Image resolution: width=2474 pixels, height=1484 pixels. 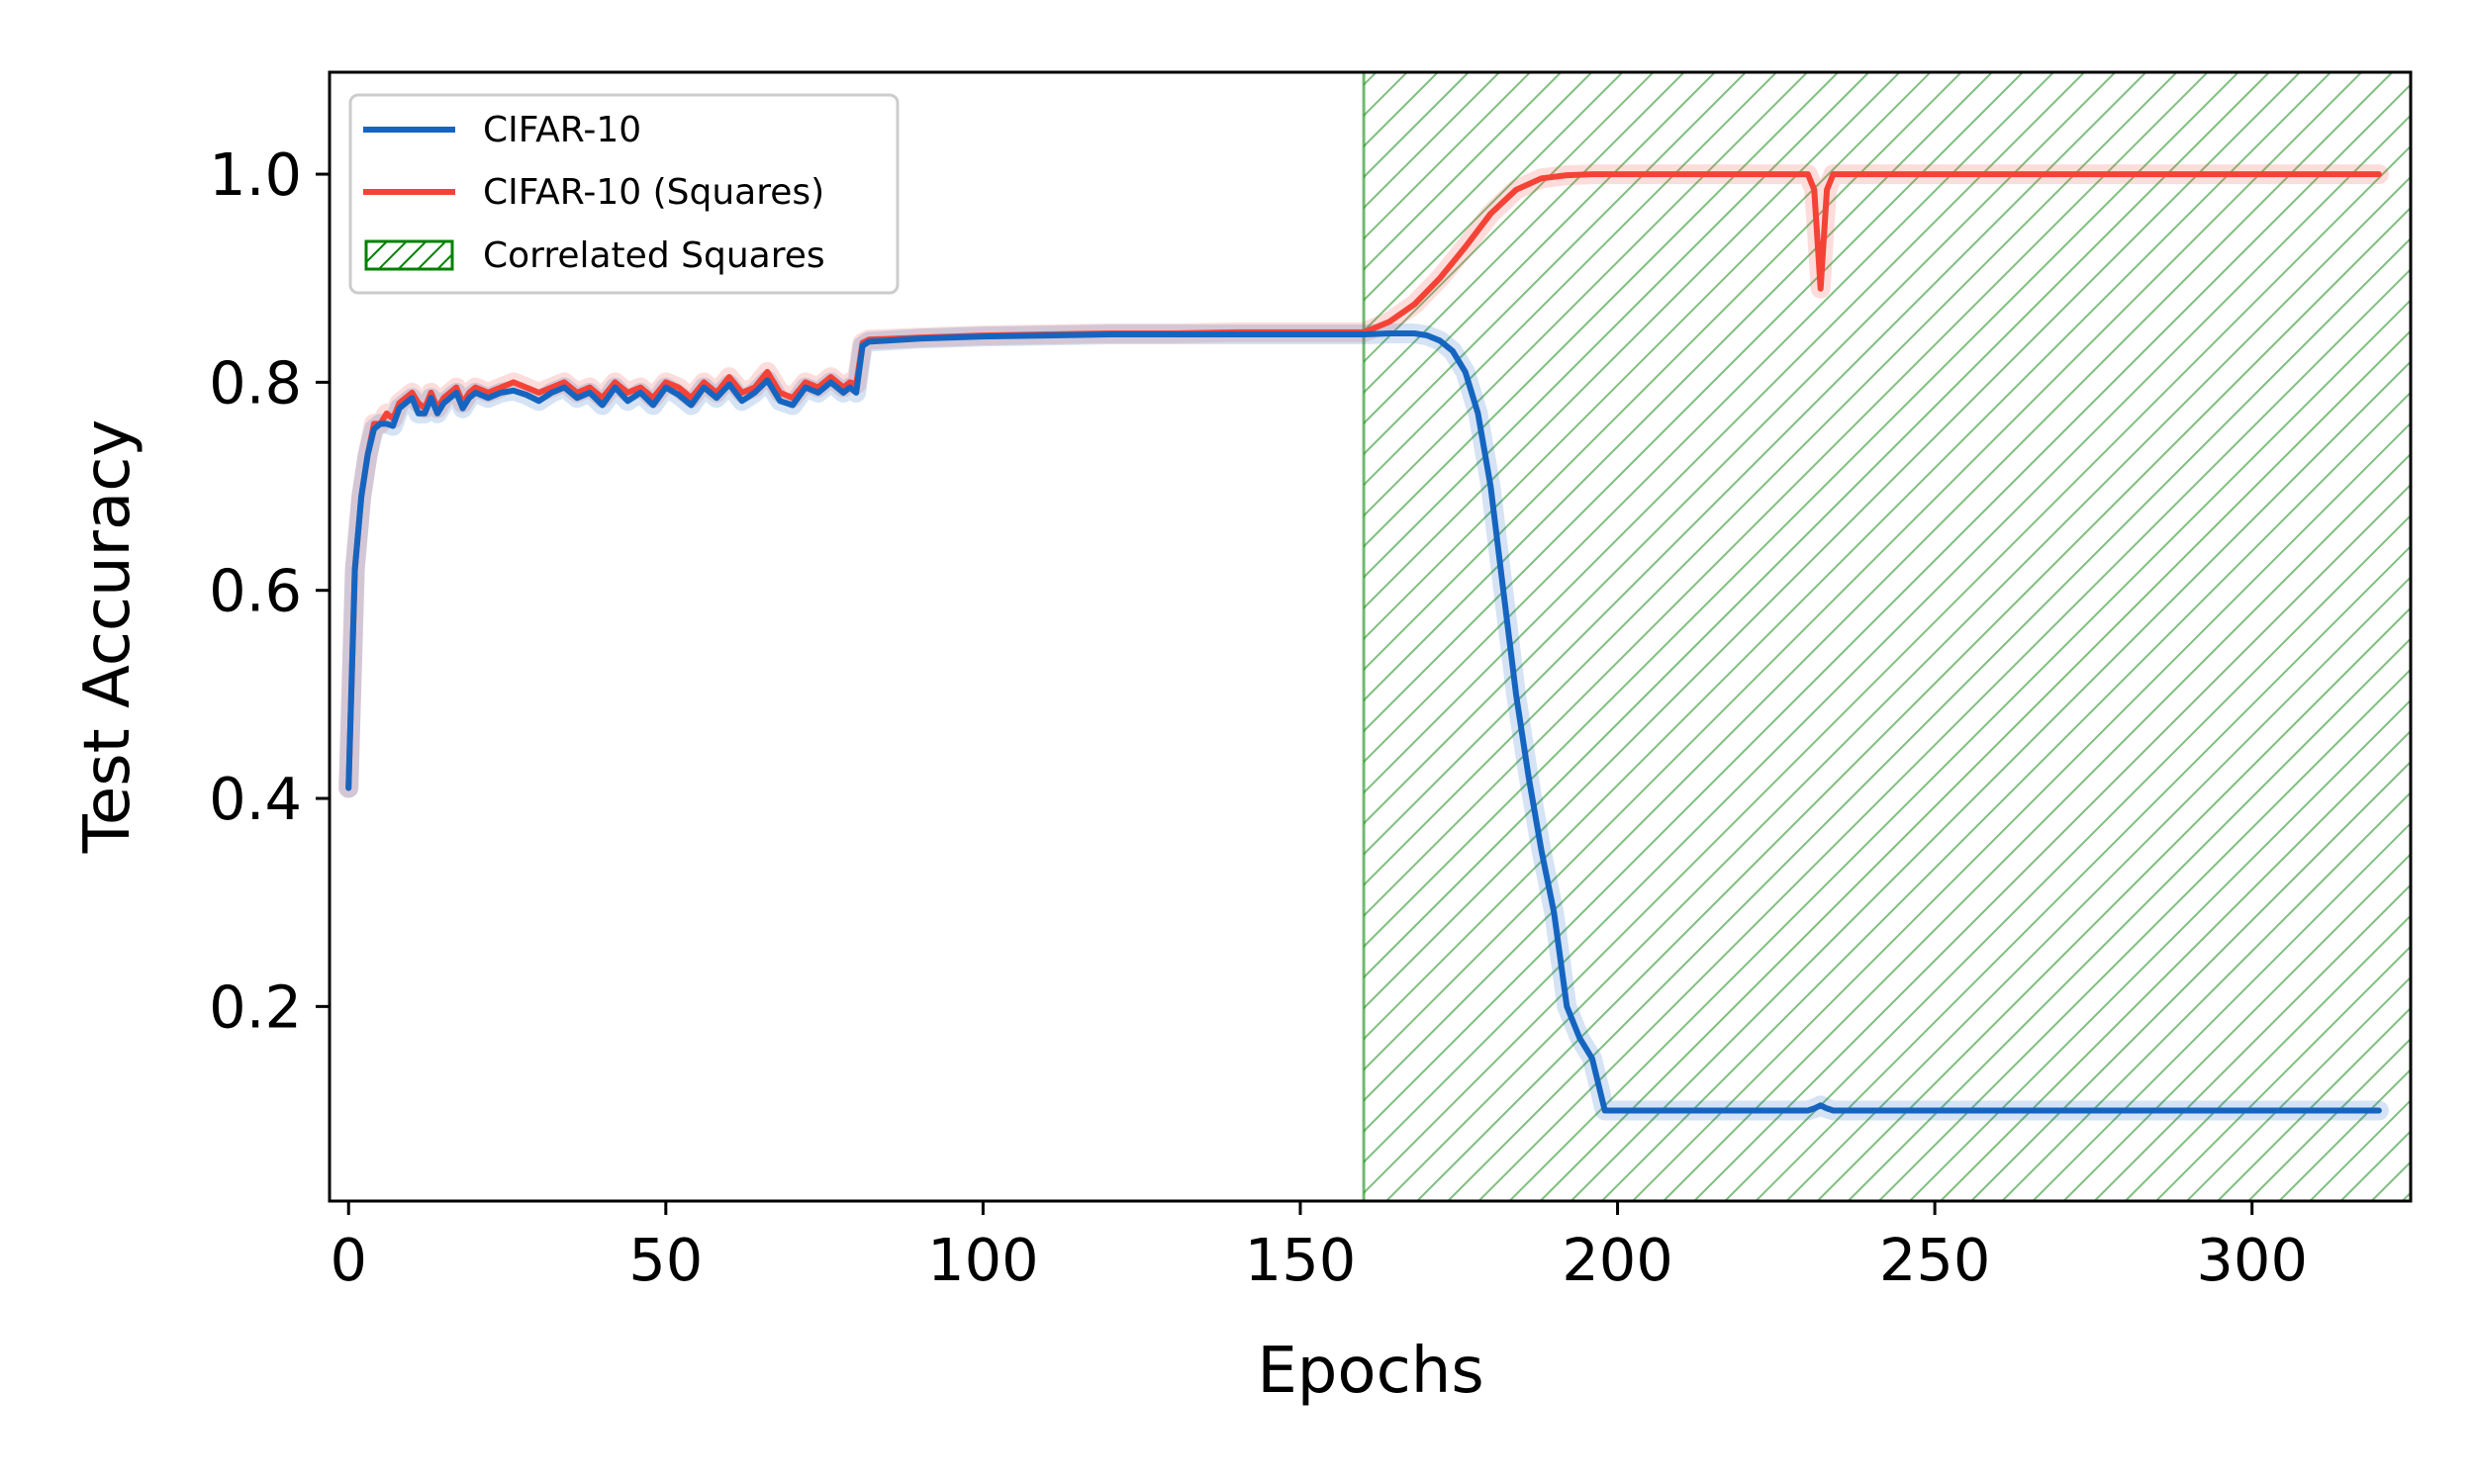 What do you see at coordinates (654, 192) in the screenshot?
I see `legend-label-cifar10-squares: CIFAR-10 (Squares)` at bounding box center [654, 192].